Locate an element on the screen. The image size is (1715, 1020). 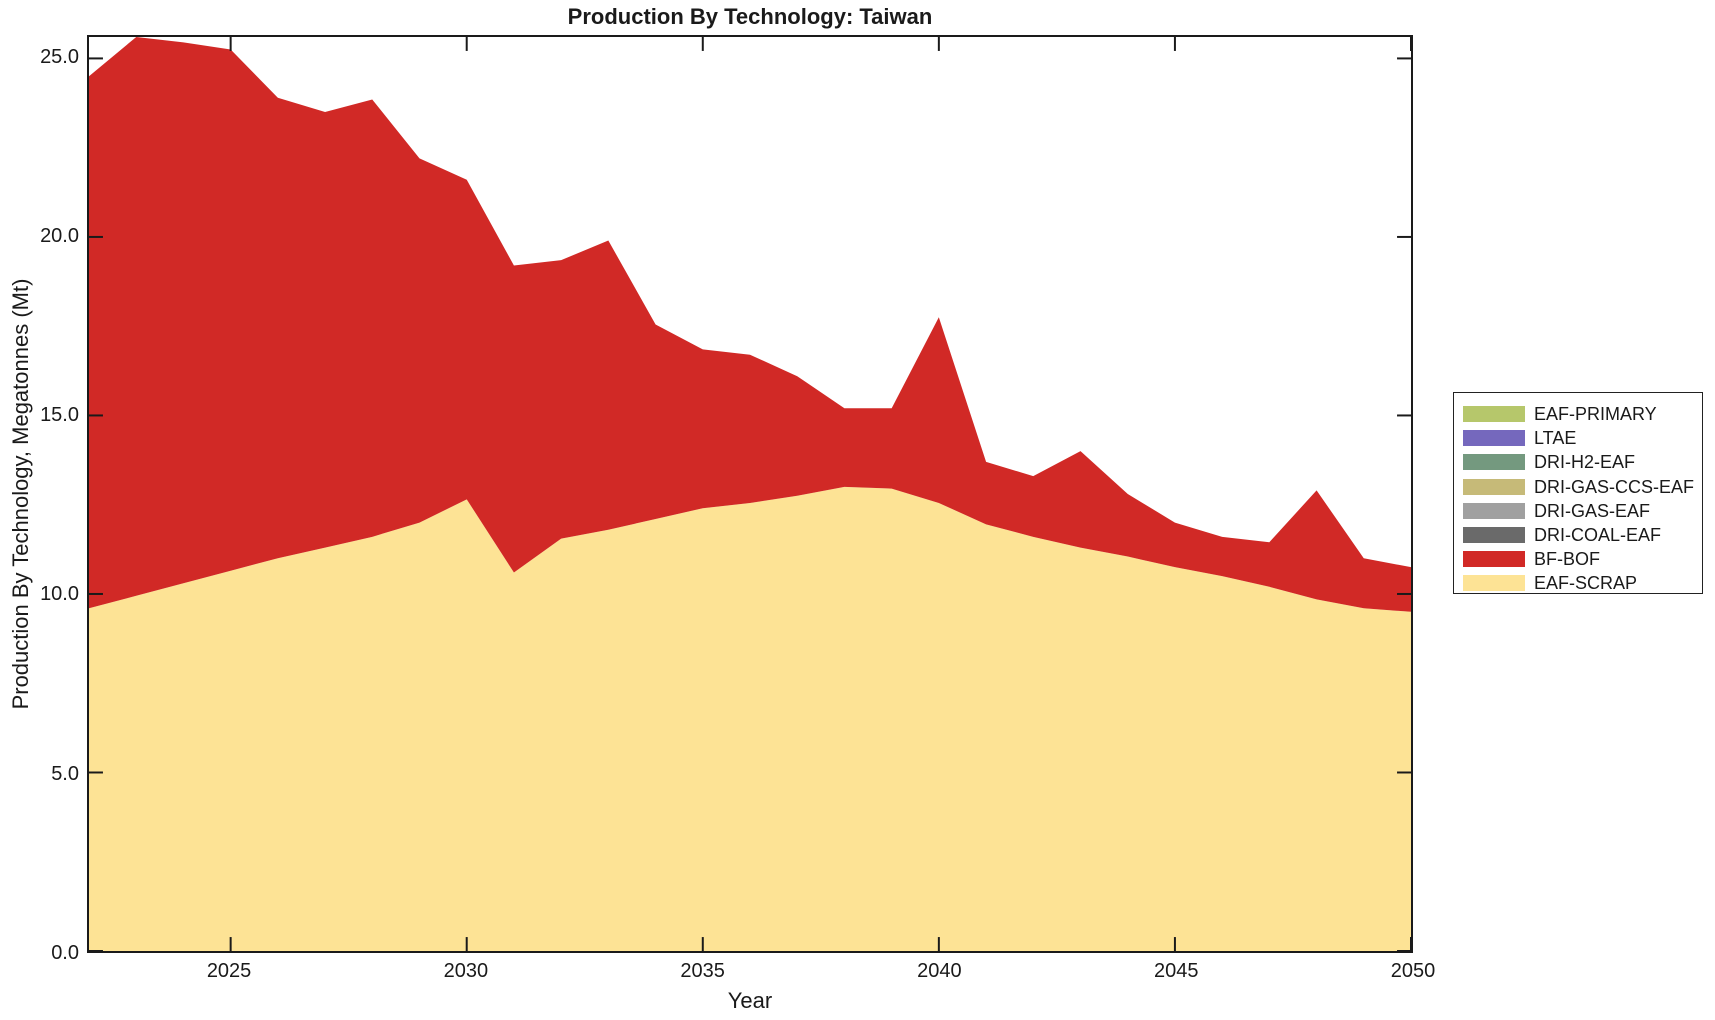
legend-label-eaf-scrap: EAF-SCRAP is located at coordinates (1586, 583).